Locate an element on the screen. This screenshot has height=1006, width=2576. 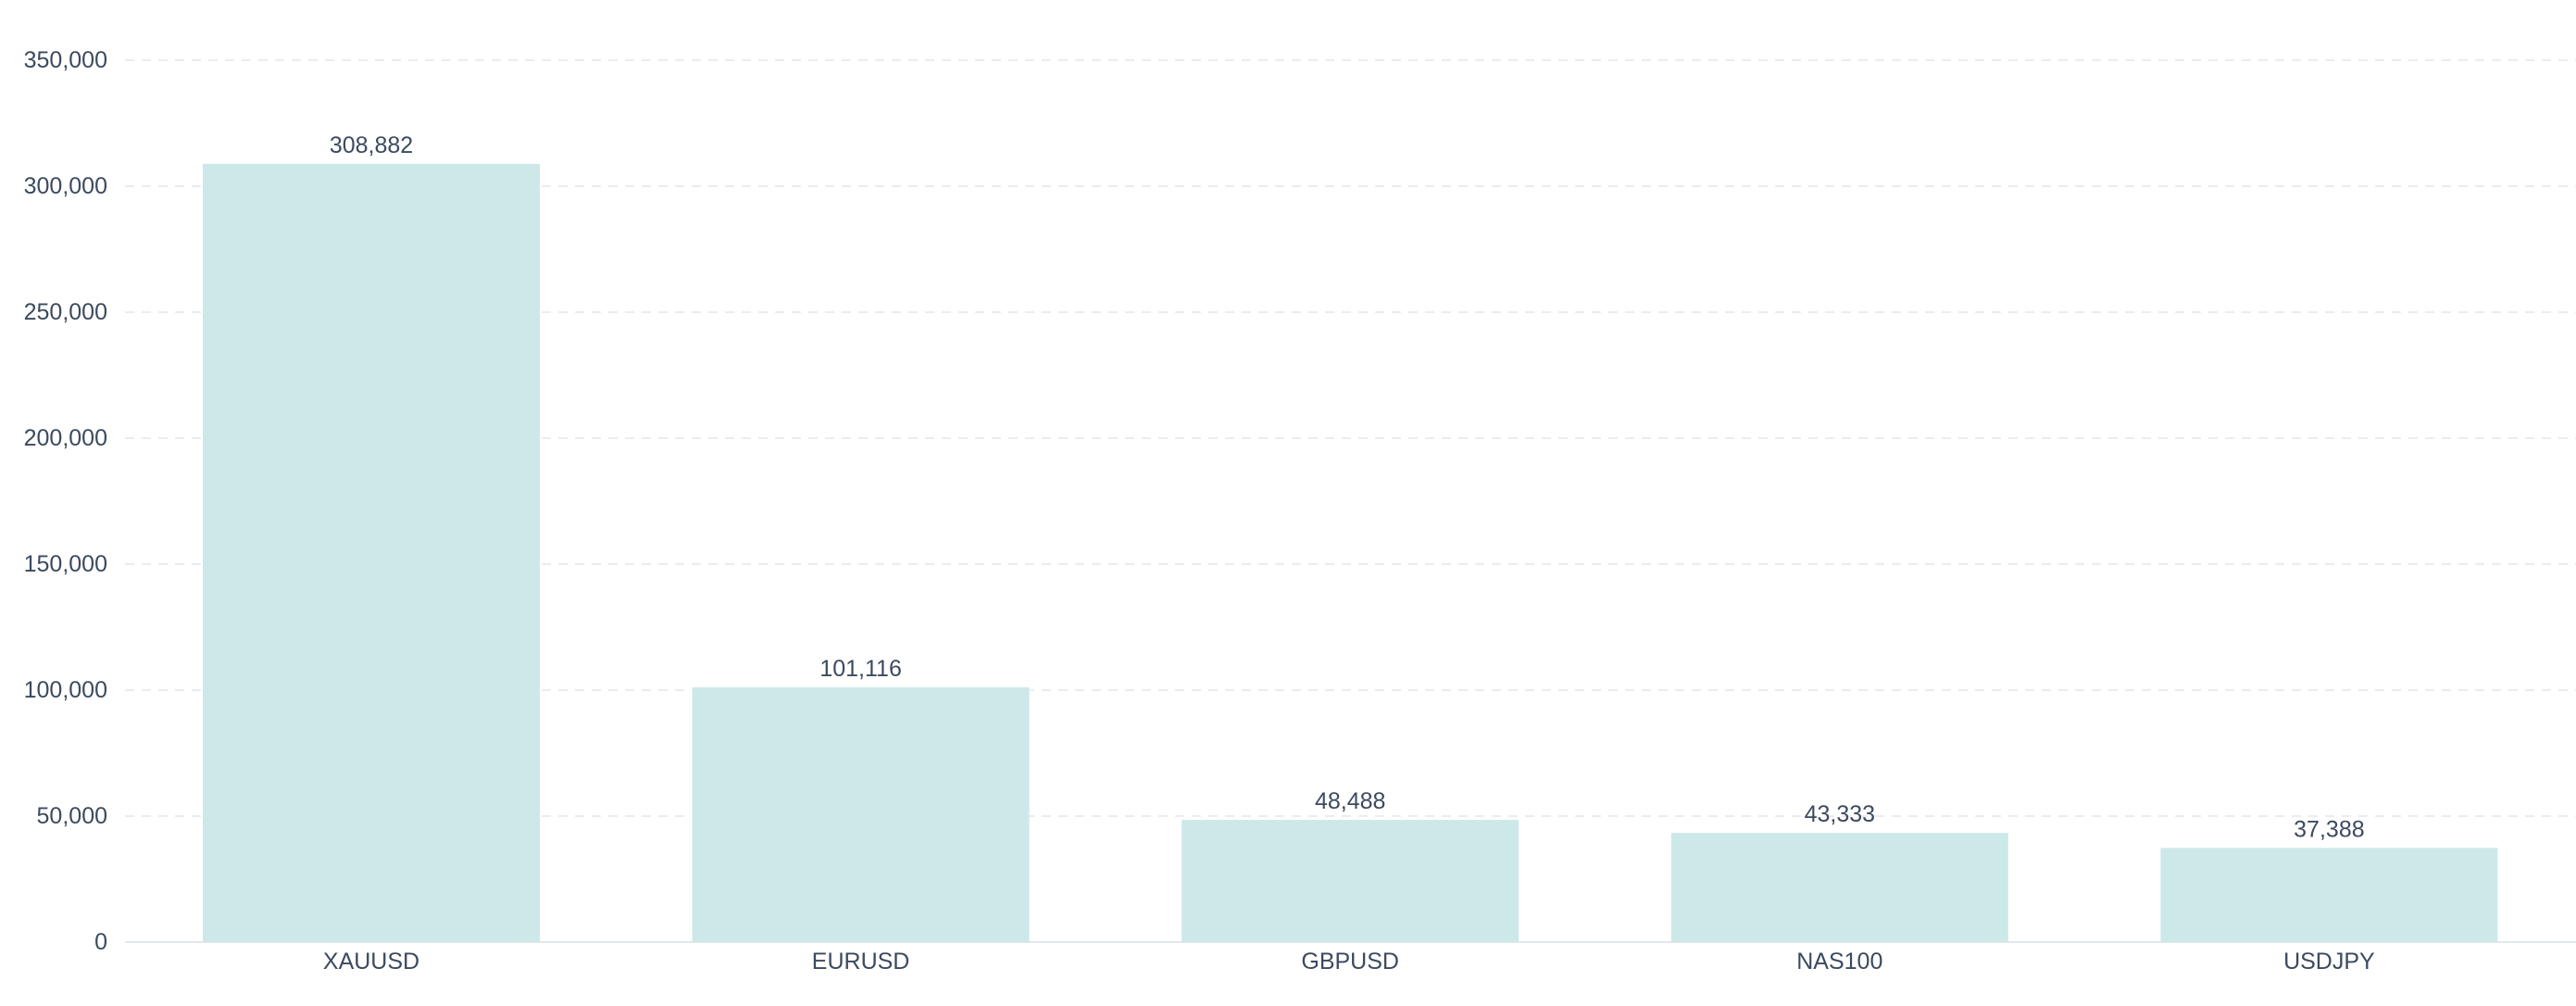
y-tick-label: 0 is located at coordinates (100, 942).